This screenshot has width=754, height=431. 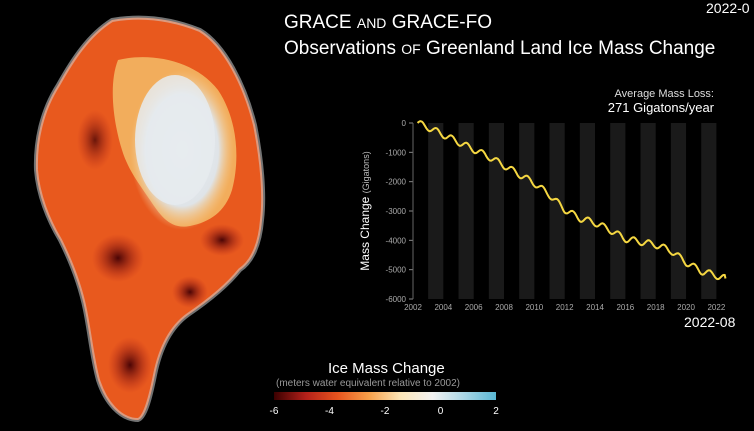 What do you see at coordinates (329, 411) in the screenshot?
I see `colorbar-tick-label: -4` at bounding box center [329, 411].